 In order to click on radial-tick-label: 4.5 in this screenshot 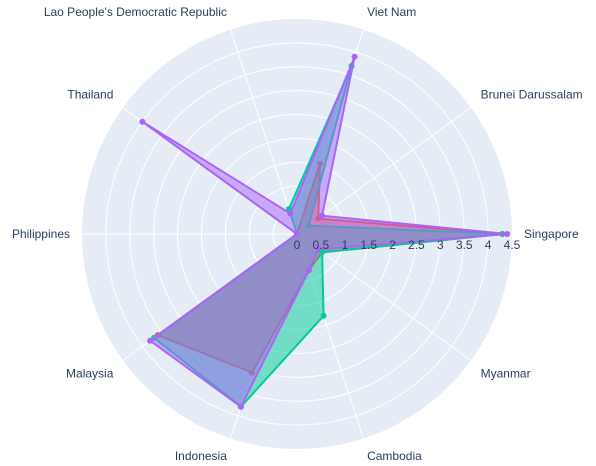, I will do `click(512, 245)`.